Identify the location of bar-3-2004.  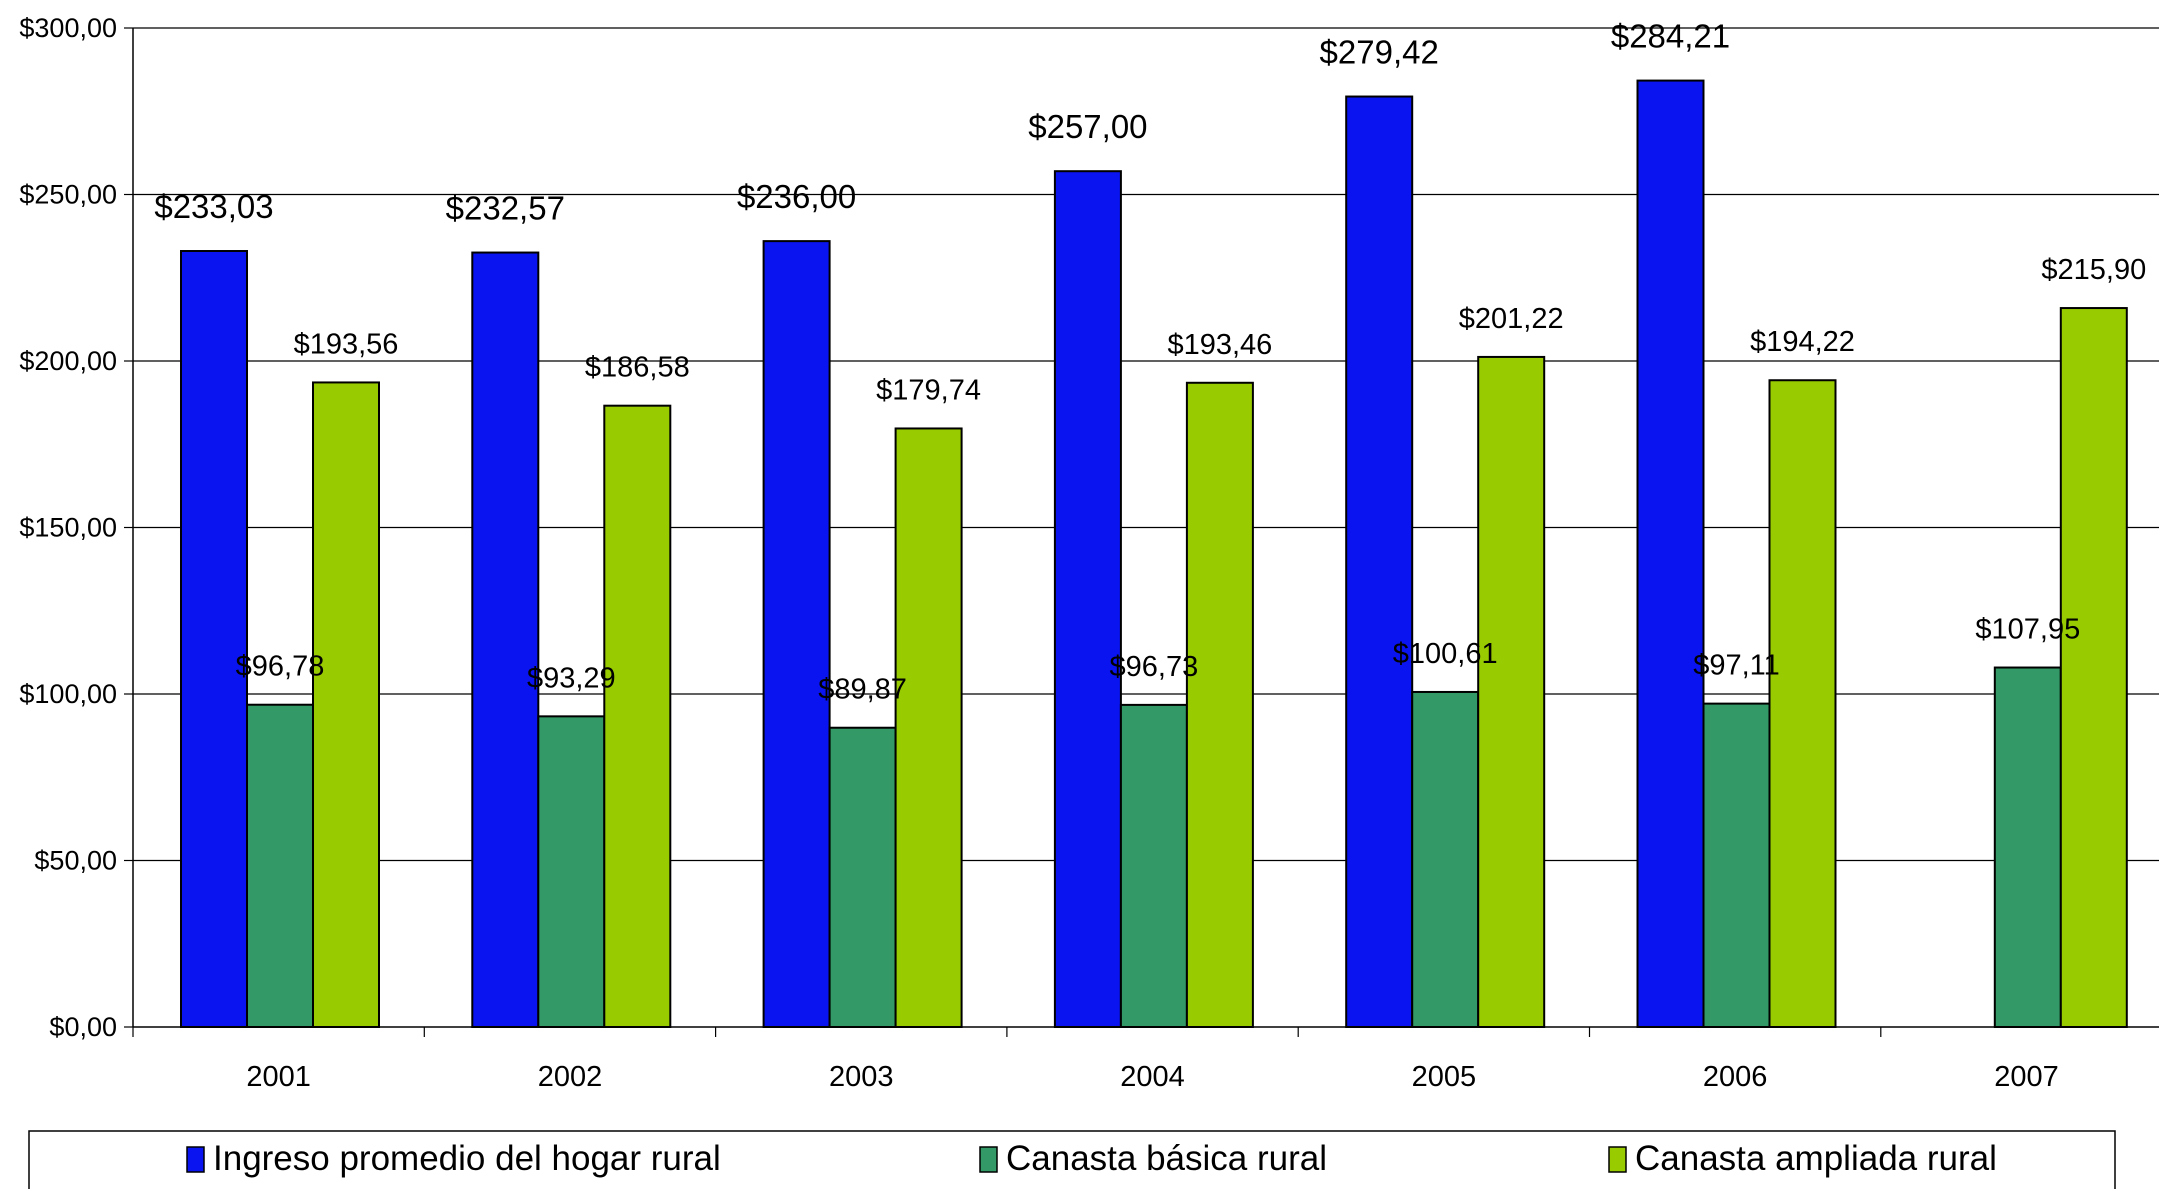
(1219, 704).